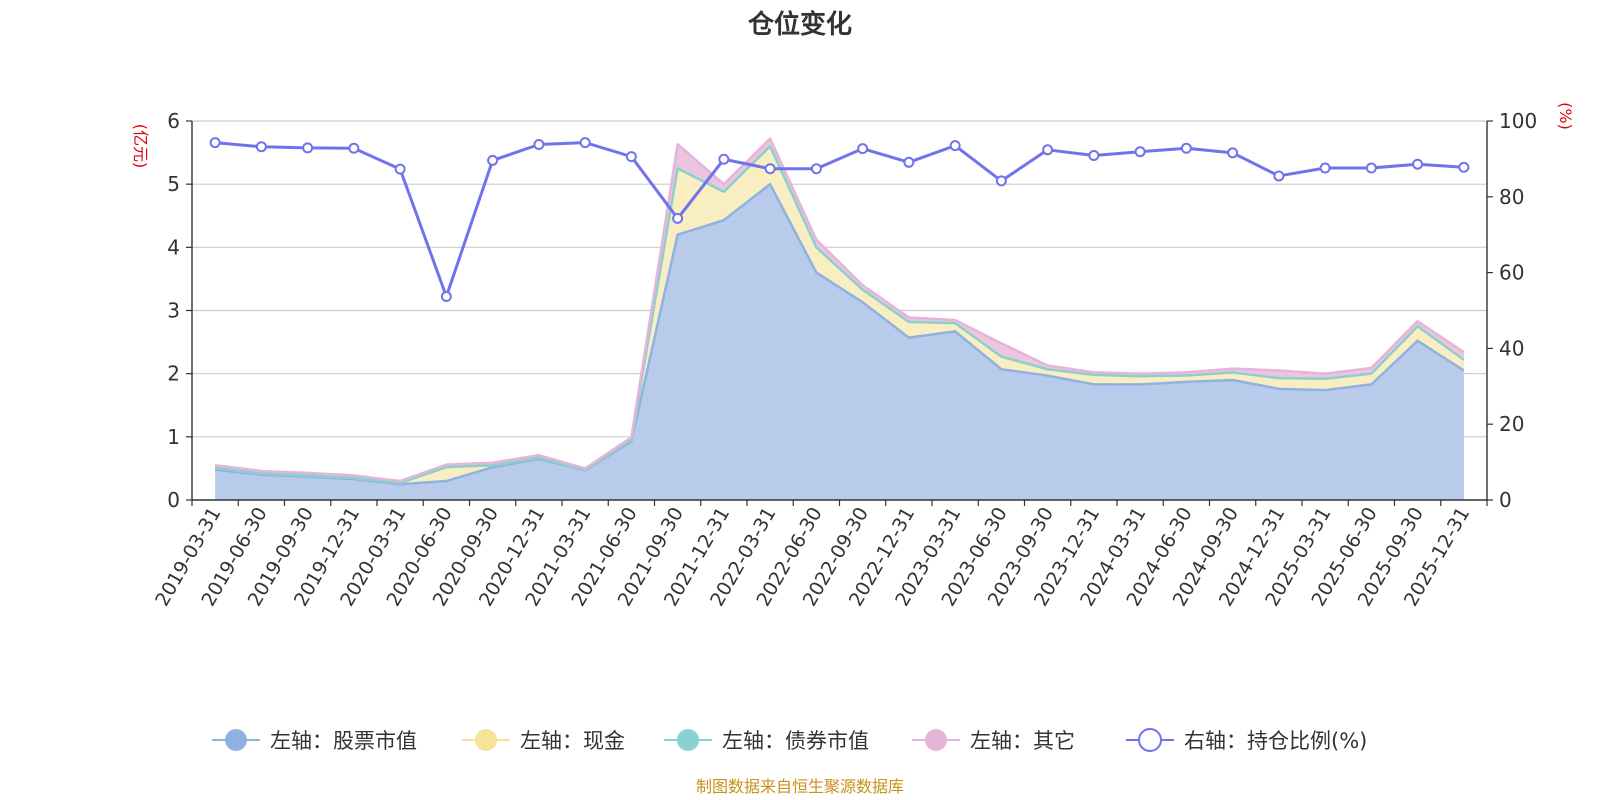  Describe the element at coordinates (173, 311) in the screenshot. I see `left-tick-label: 3` at that location.